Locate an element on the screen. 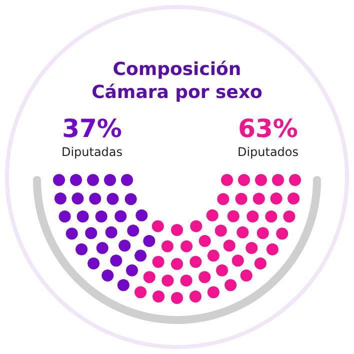 The image size is (354, 354). text: Composición Cámara por sexo is located at coordinates (177, 81).